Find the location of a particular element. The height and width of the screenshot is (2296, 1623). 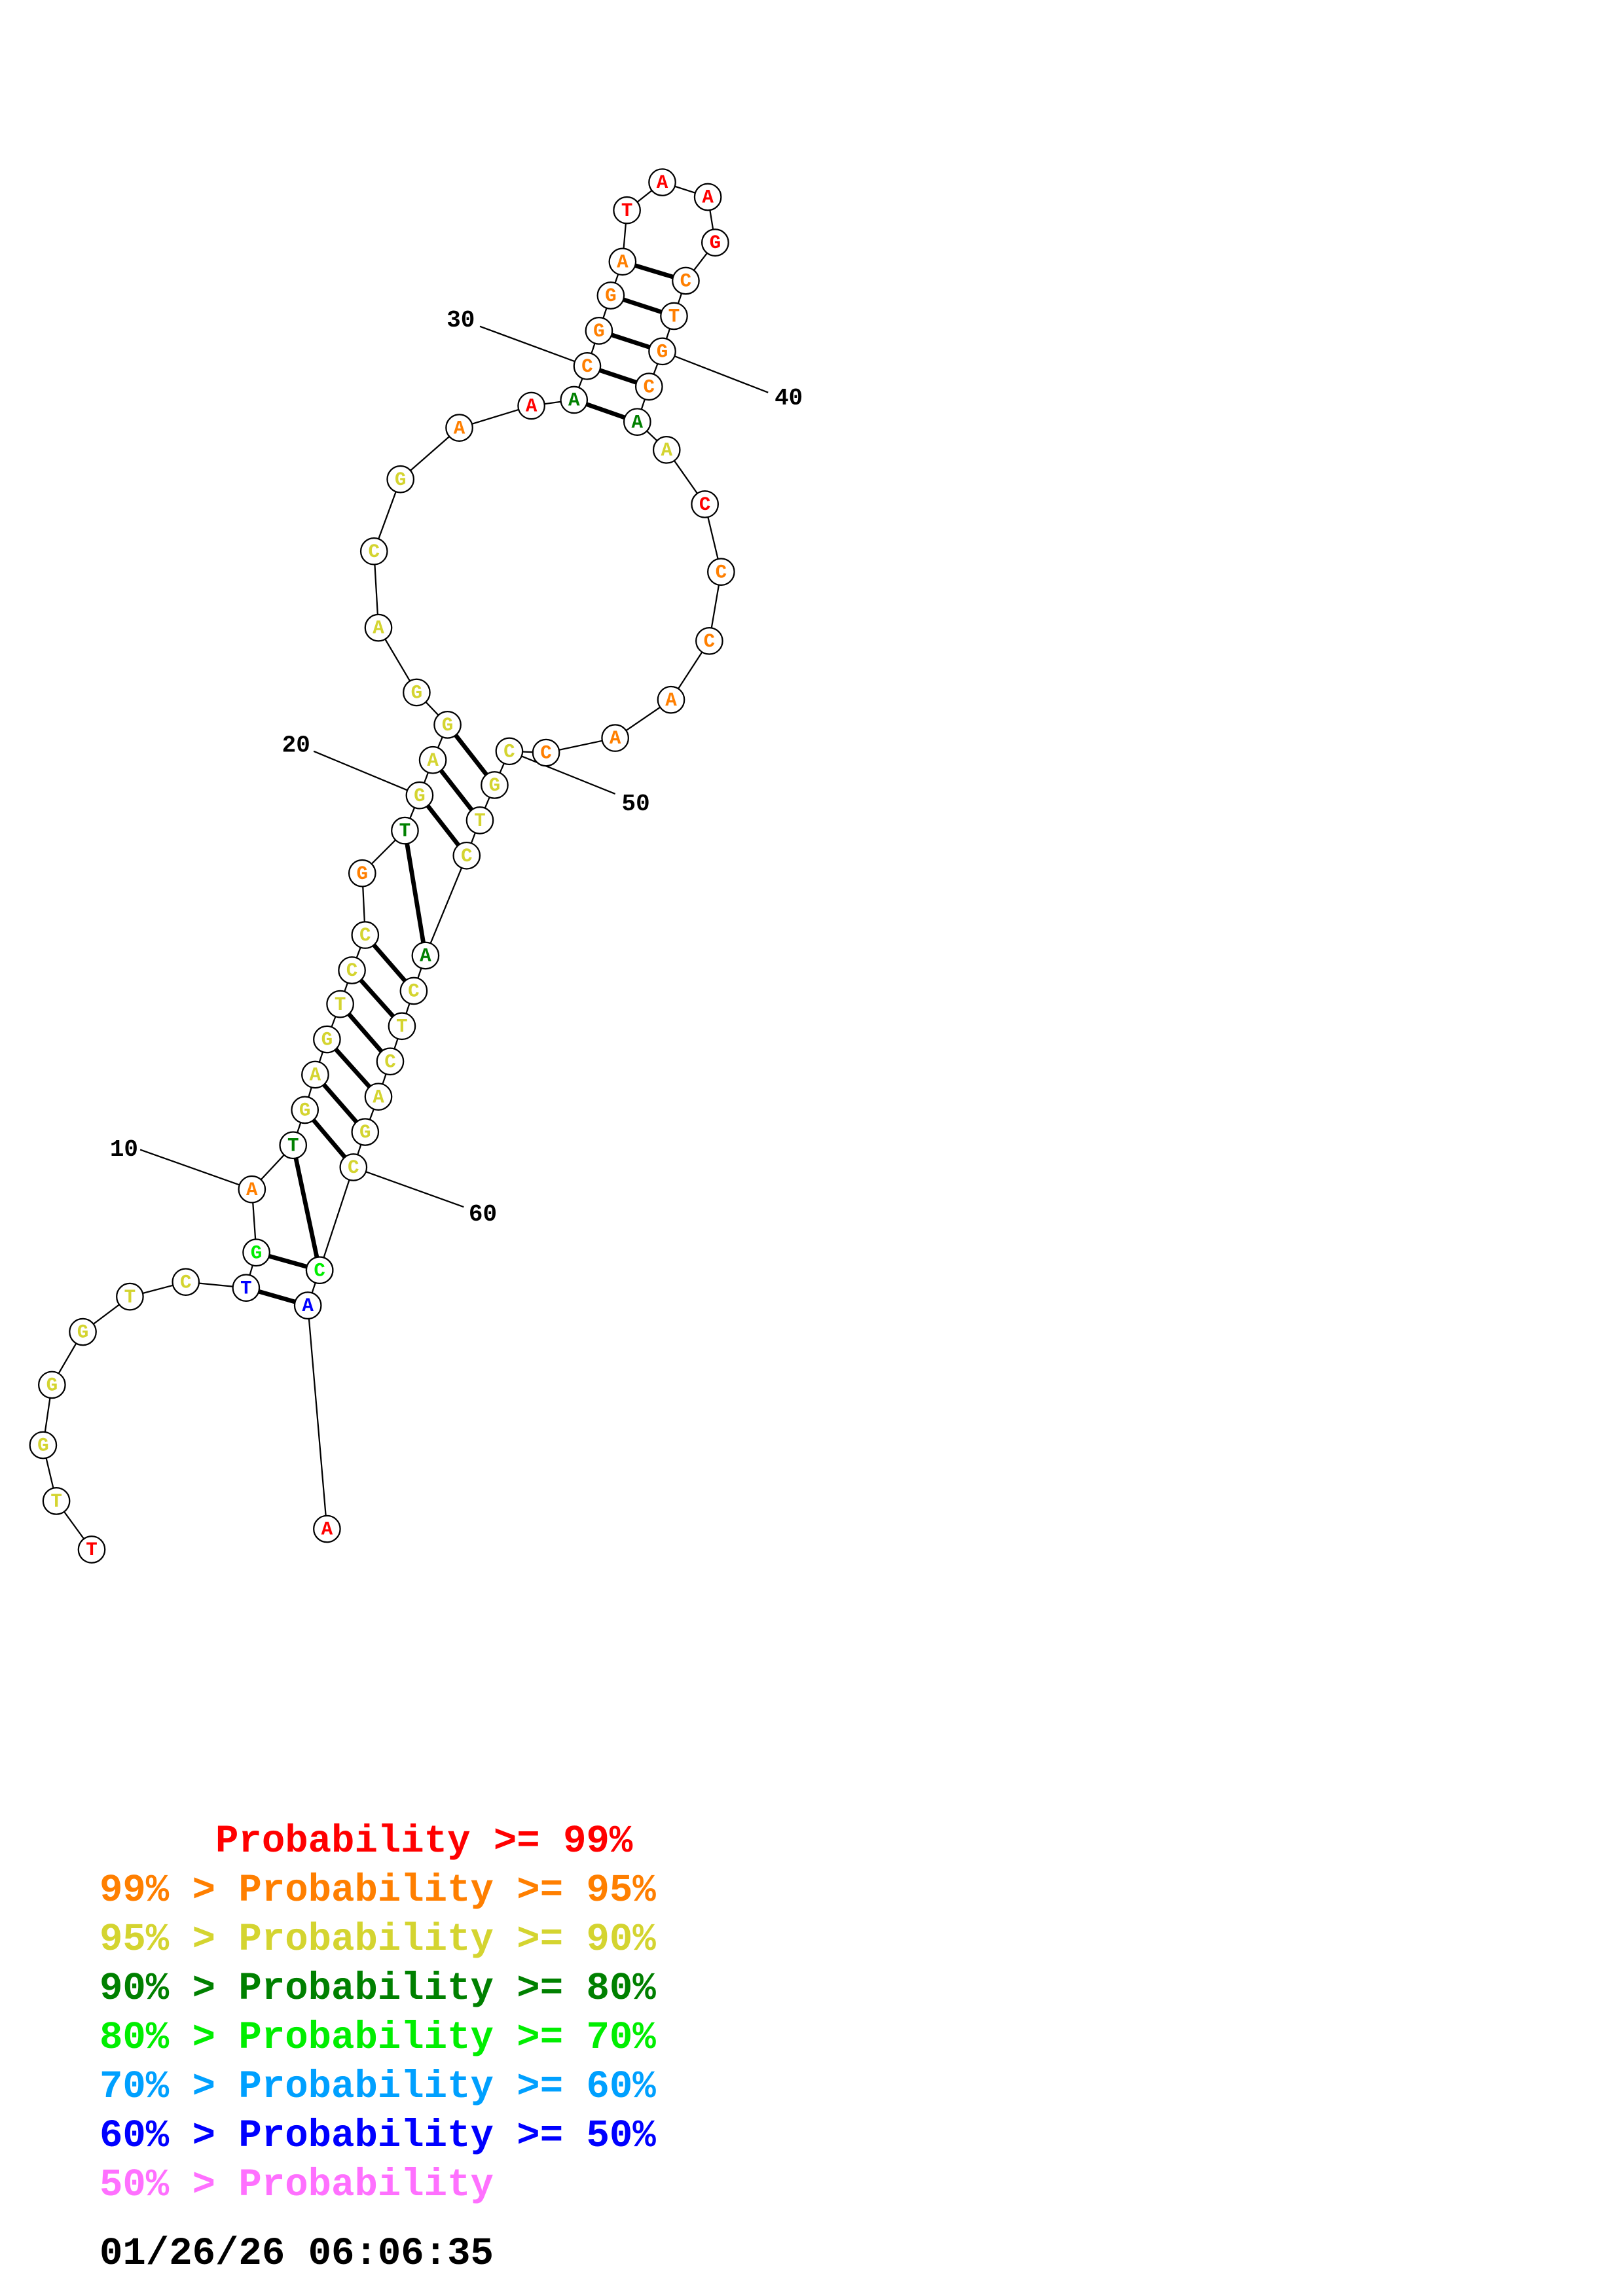

position-label: 60 is located at coordinates (483, 1214).